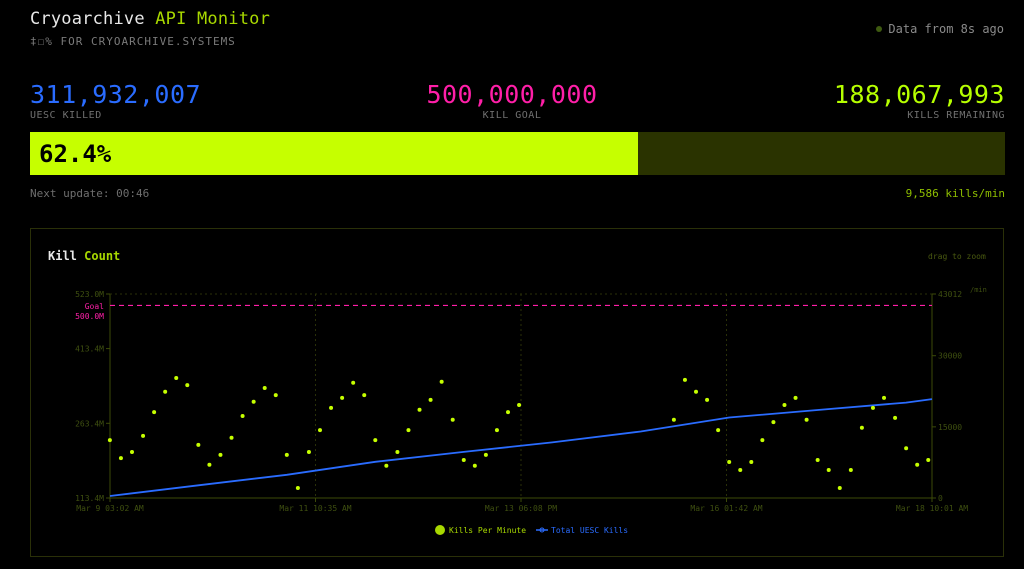  Describe the element at coordinates (542, 530) in the screenshot. I see `legend-total-marker` at that location.